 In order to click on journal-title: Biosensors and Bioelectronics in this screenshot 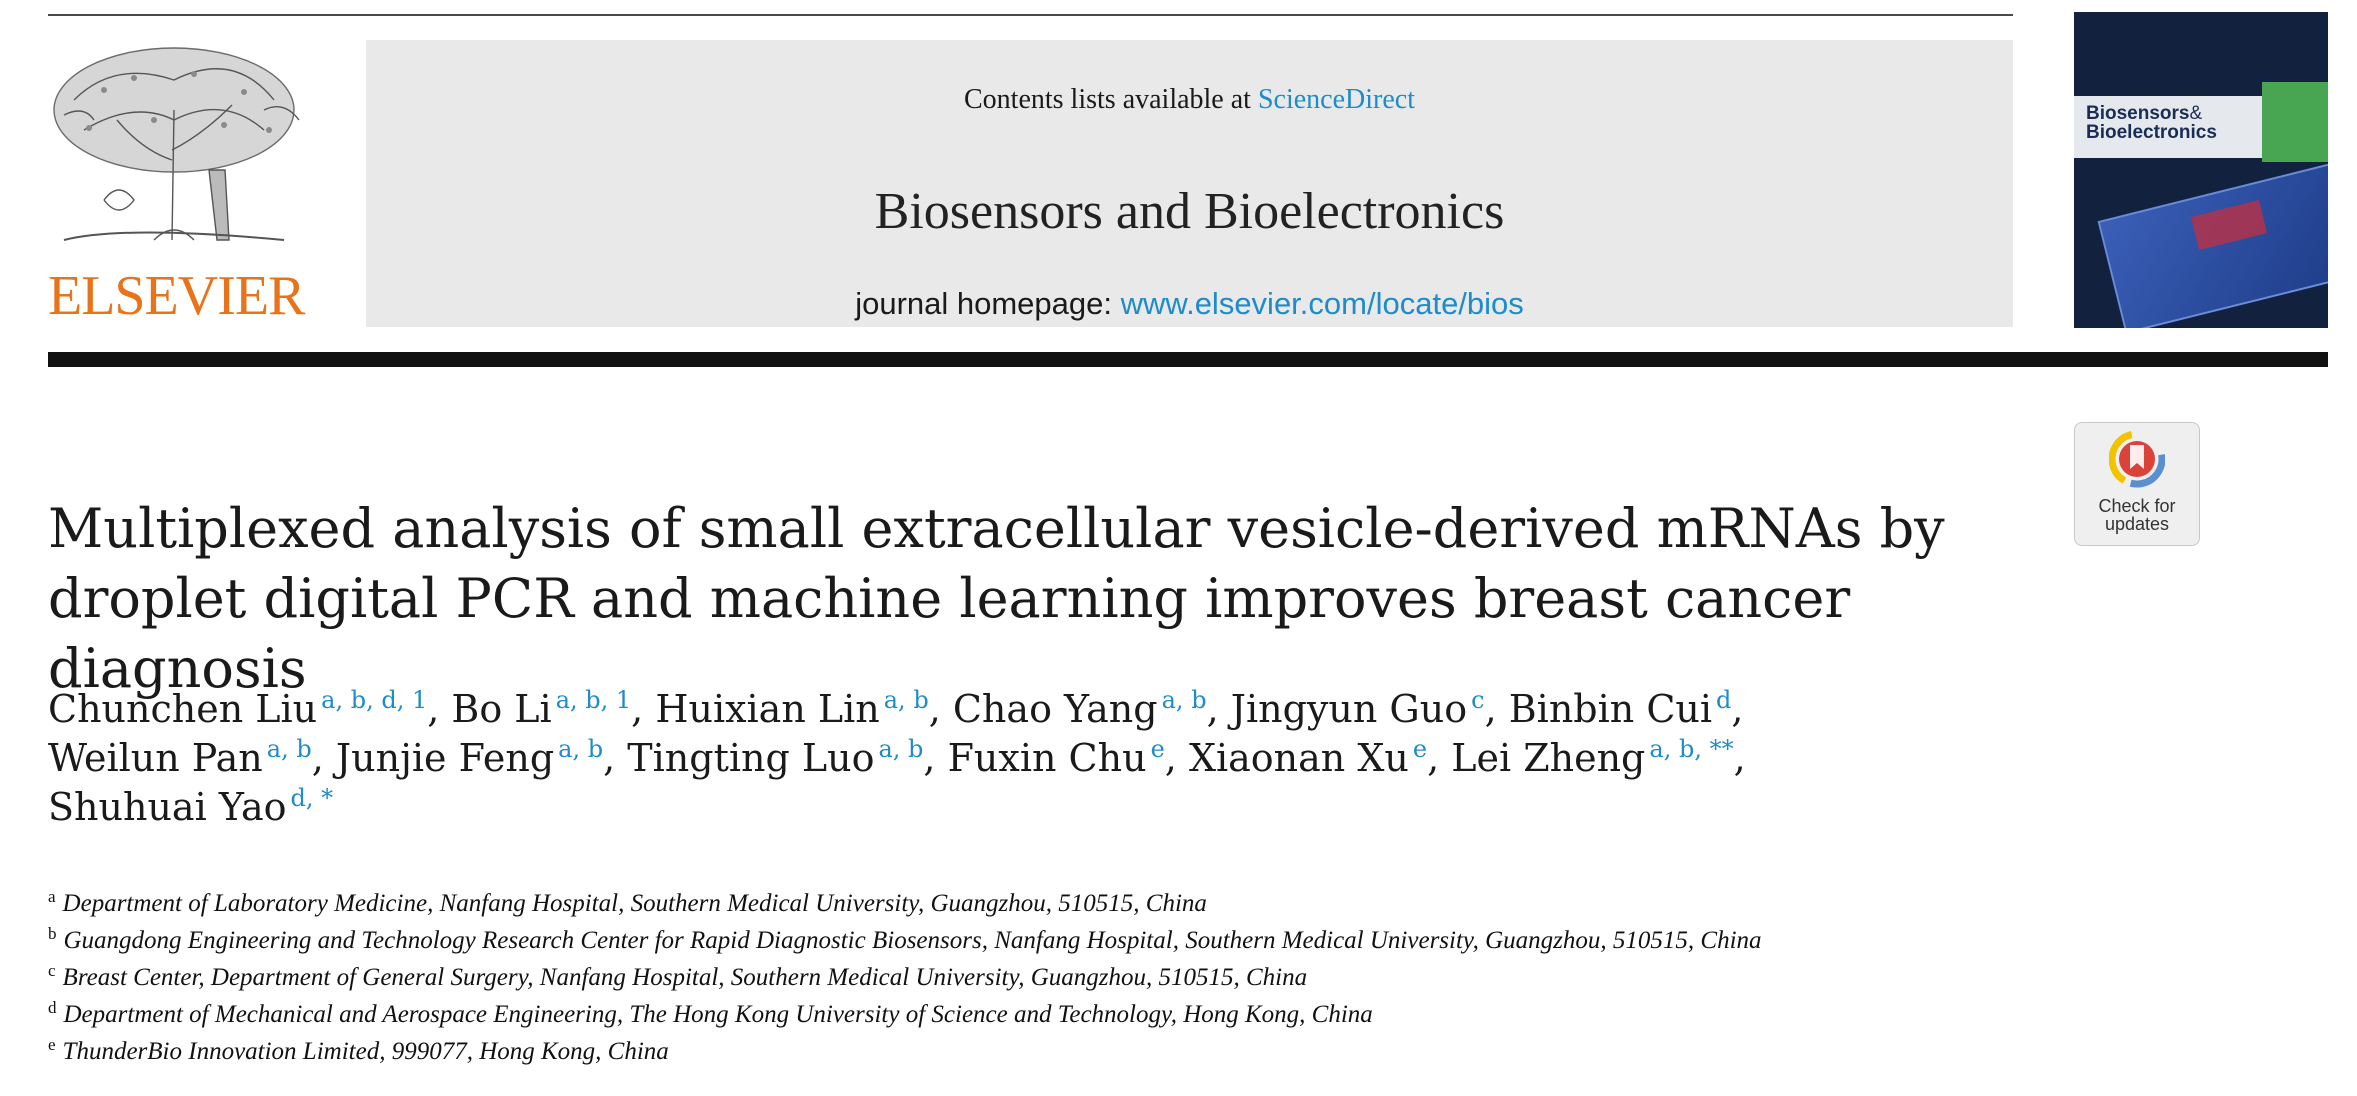, I will do `click(1189, 211)`.